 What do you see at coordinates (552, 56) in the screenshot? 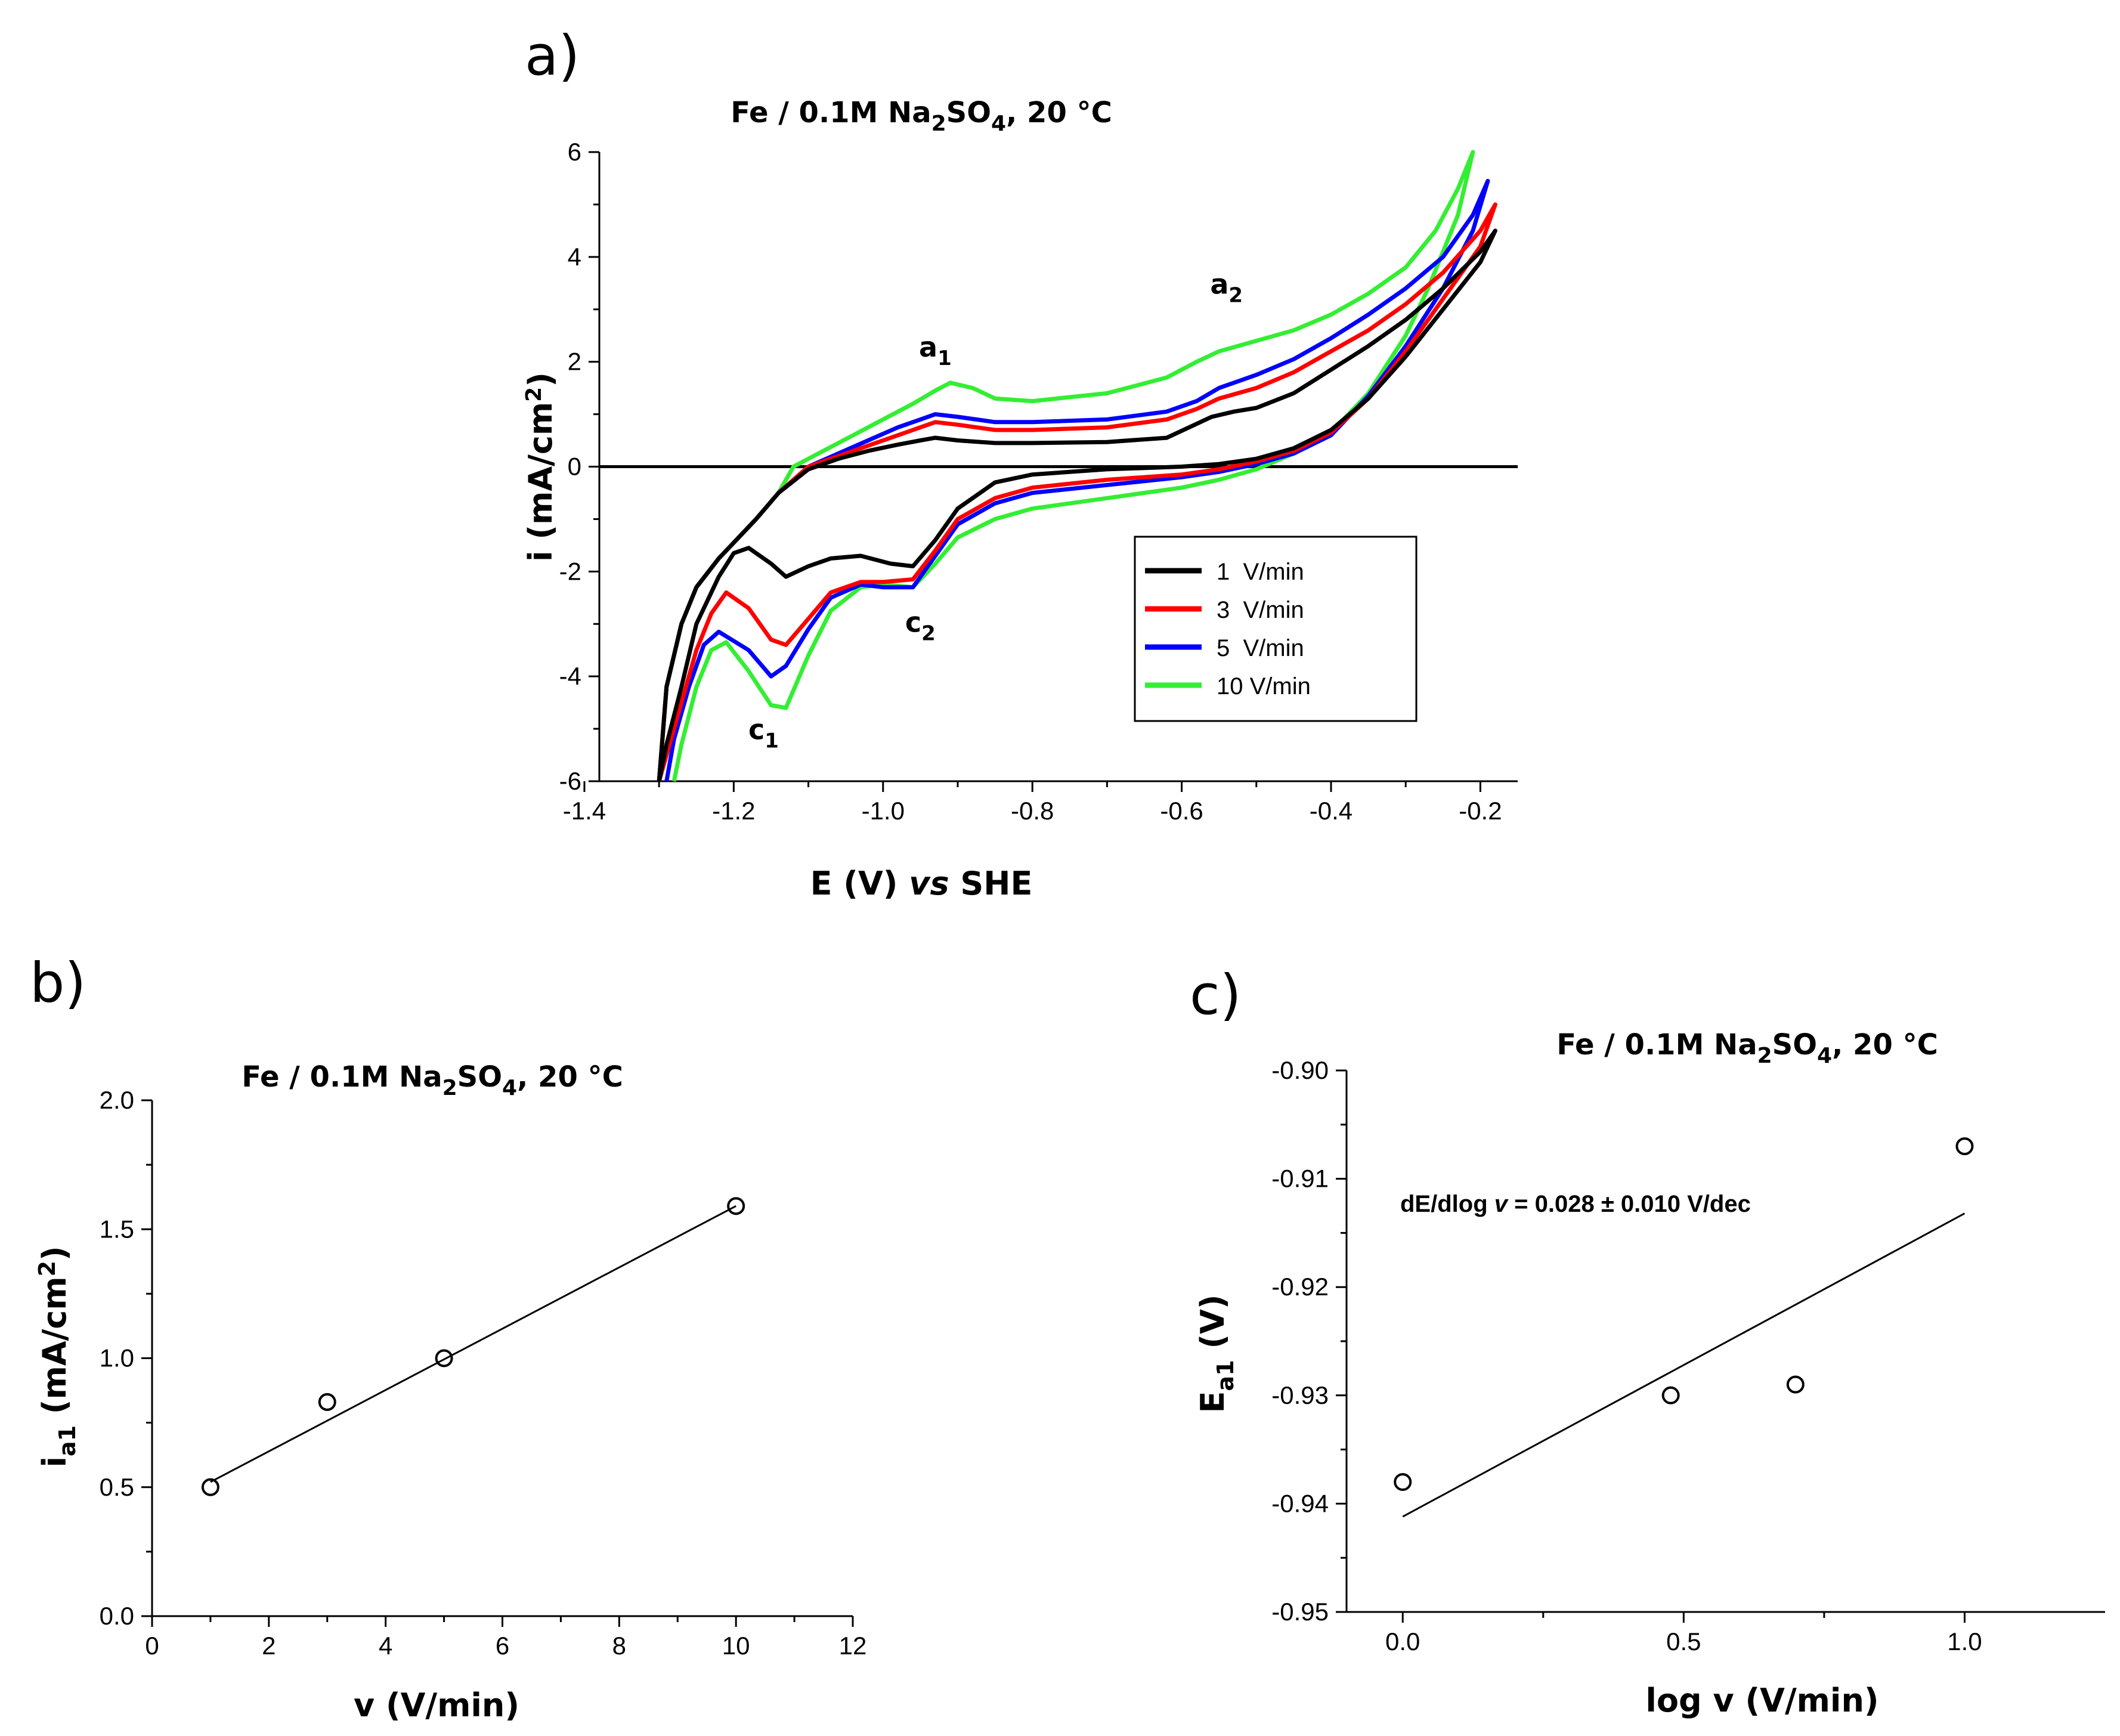
I see `panel-a-label: a)` at bounding box center [552, 56].